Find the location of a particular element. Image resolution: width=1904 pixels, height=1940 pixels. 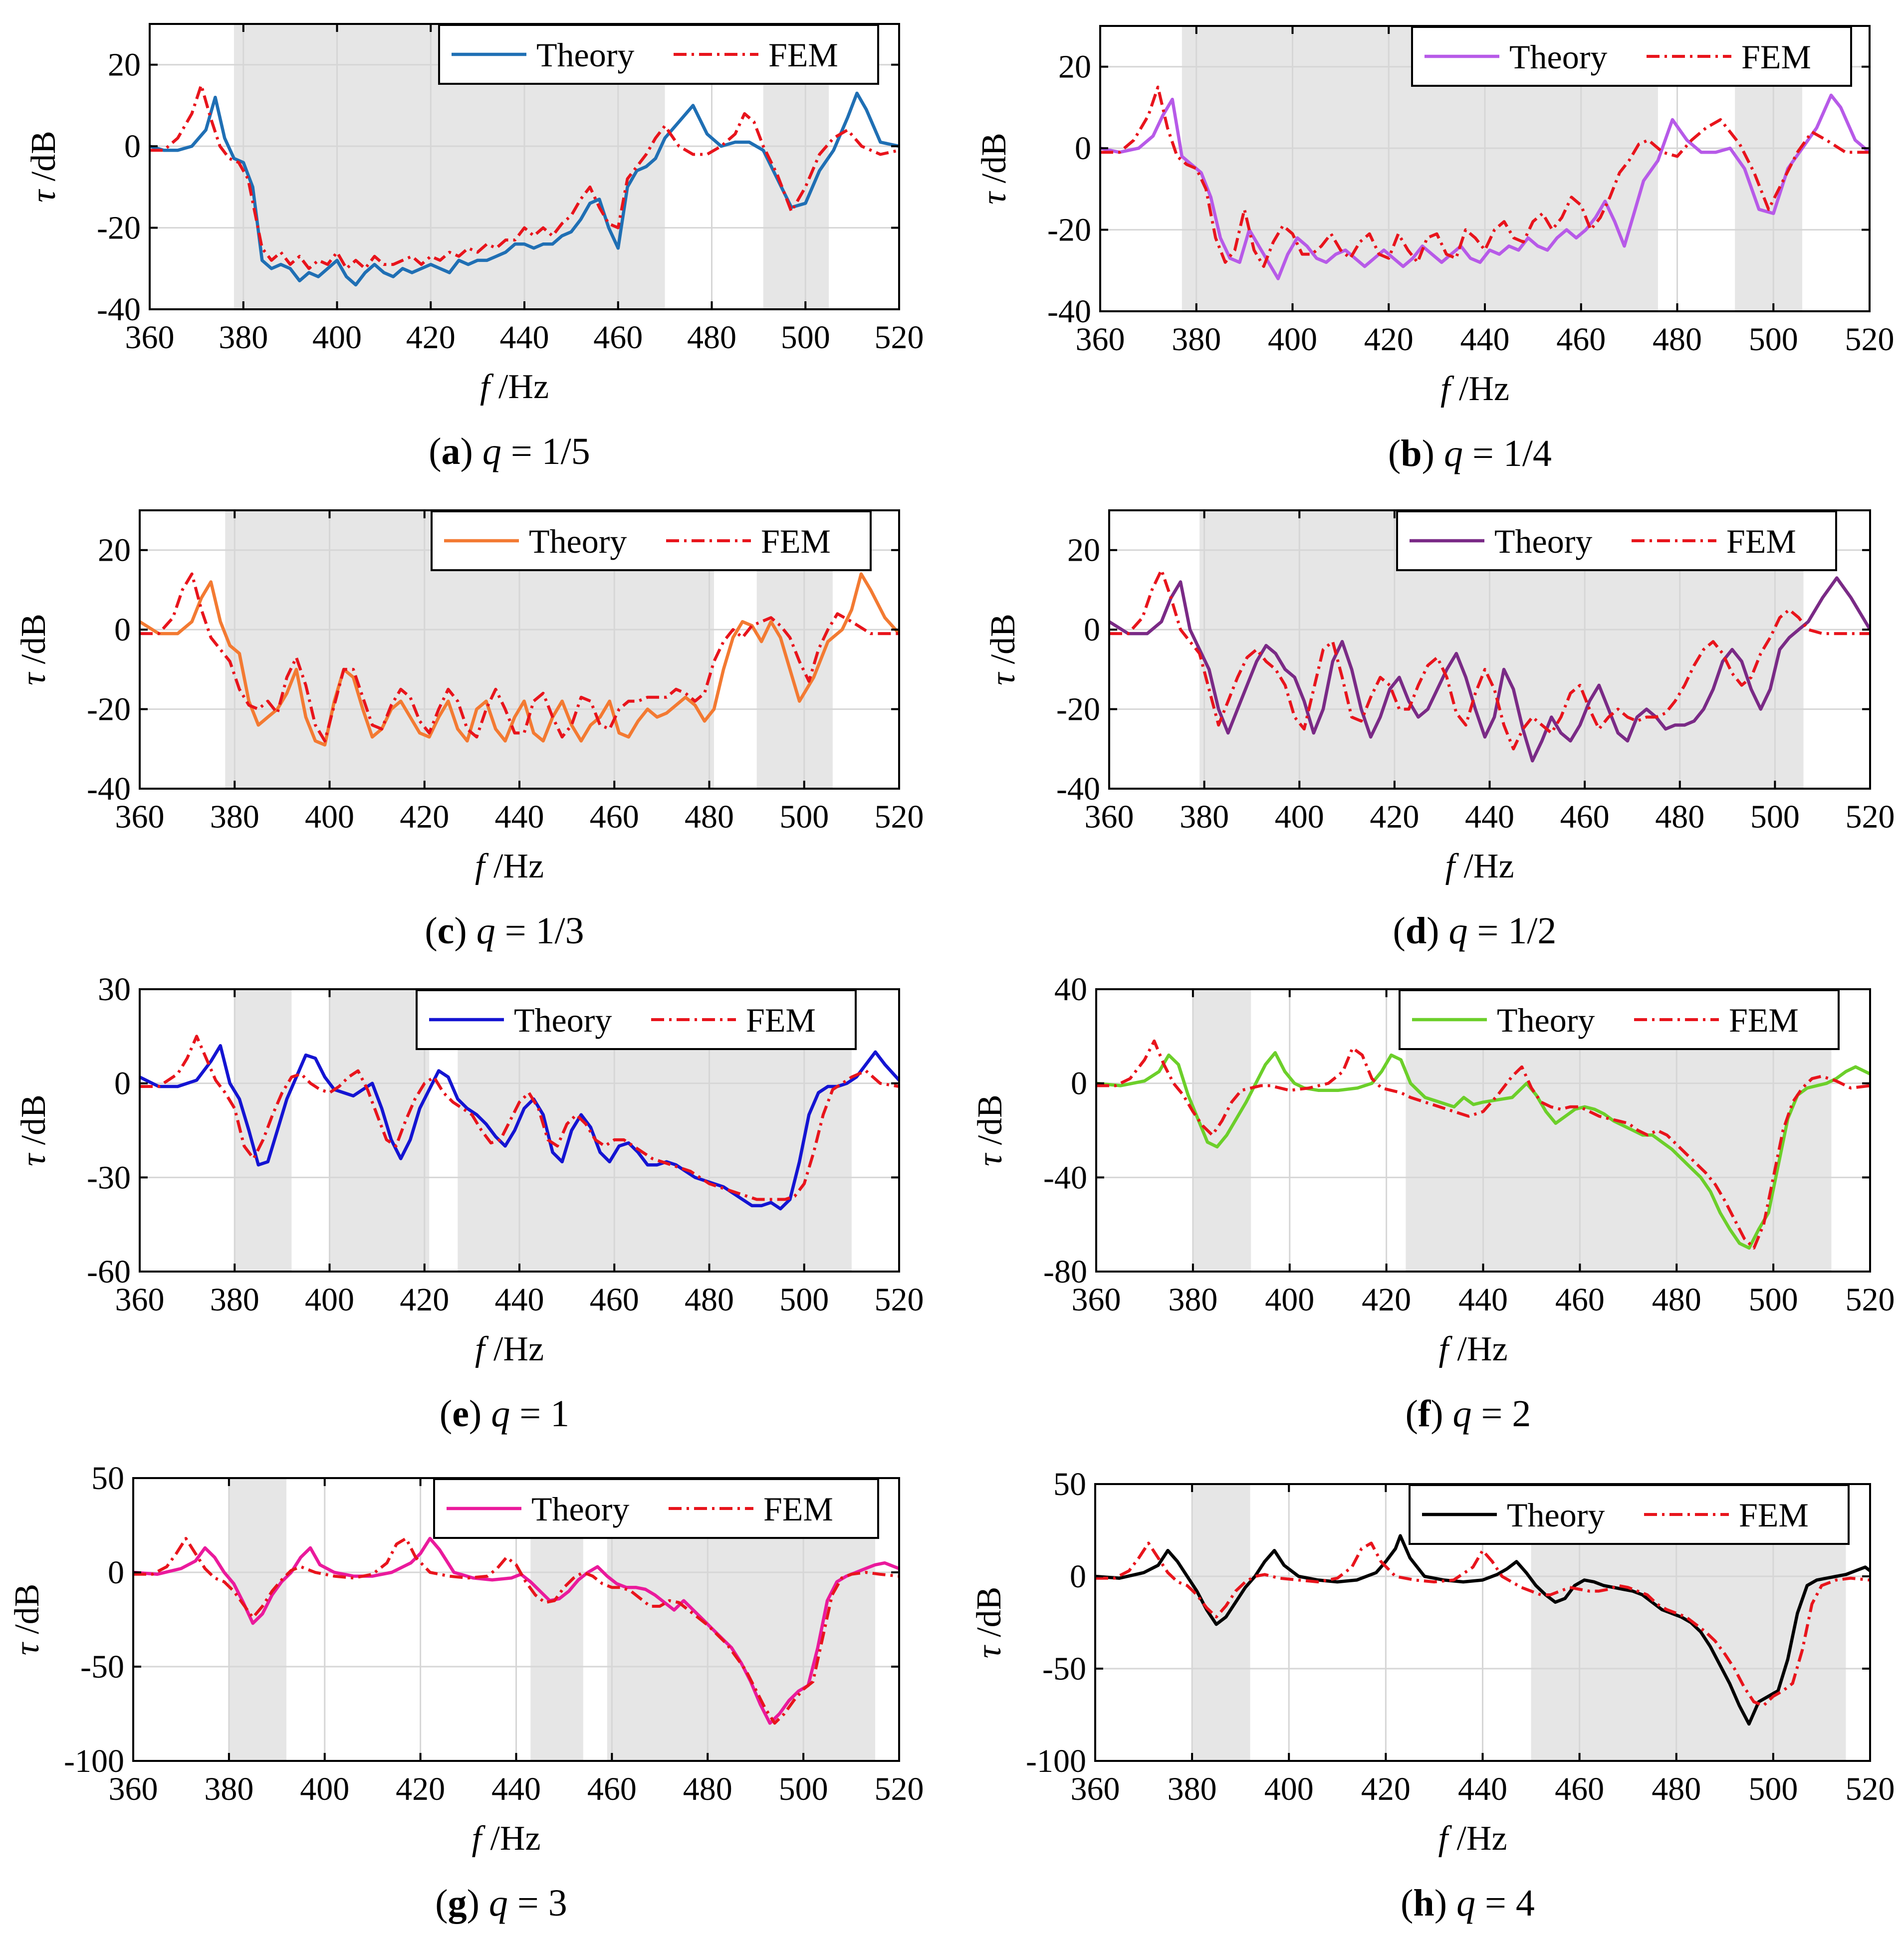

y-tick-label: -100 is located at coordinates (94, 1761).